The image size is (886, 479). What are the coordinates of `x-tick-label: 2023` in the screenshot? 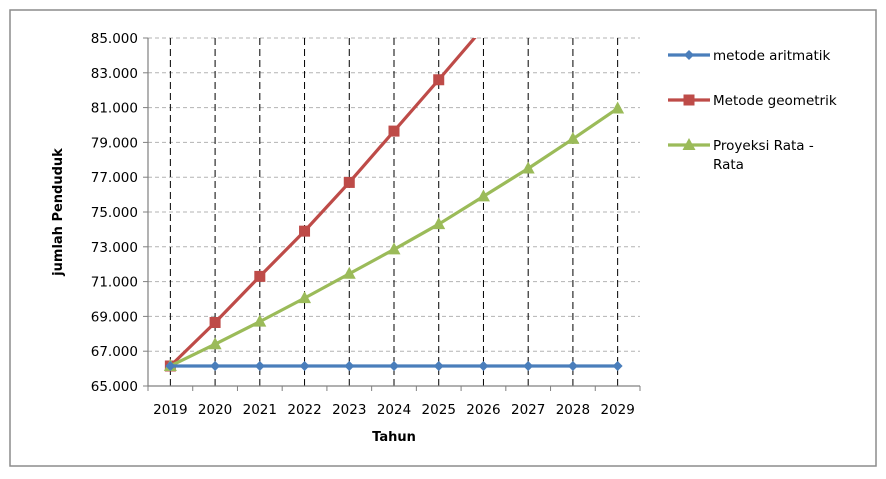 It's located at (349, 410).